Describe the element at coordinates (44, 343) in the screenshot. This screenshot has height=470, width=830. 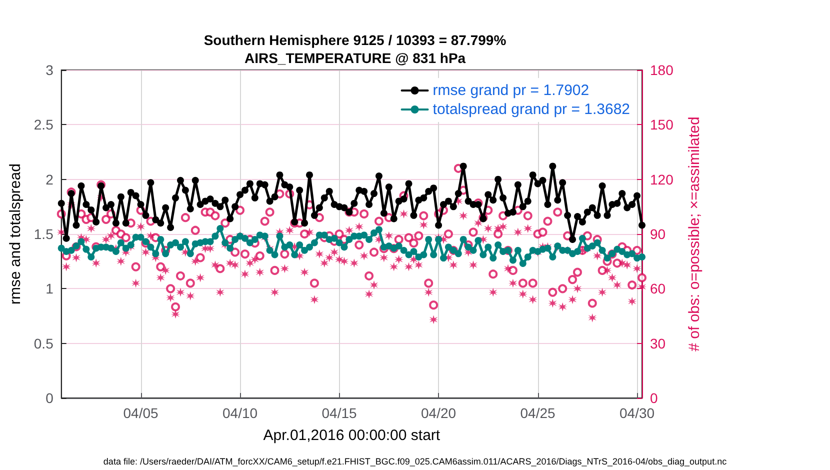
I see `y-tick-label: 0.5` at that location.